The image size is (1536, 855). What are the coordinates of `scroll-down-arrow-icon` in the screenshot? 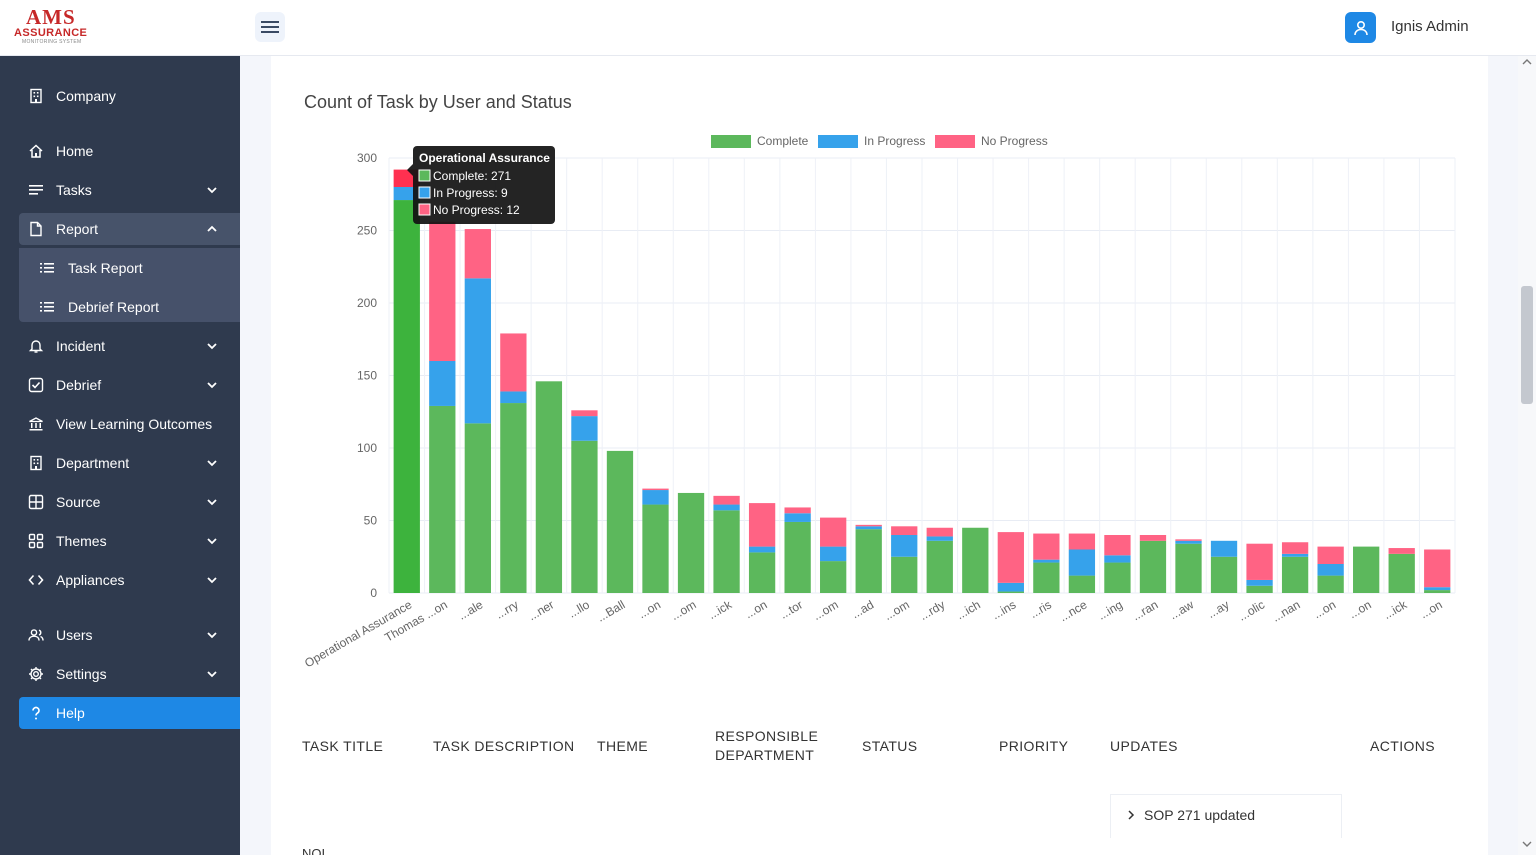 It's located at (1527, 844).